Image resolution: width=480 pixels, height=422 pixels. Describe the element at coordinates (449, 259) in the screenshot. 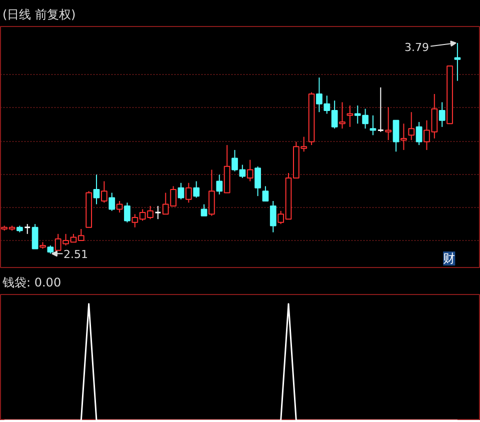

I see `annotation: 财` at that location.